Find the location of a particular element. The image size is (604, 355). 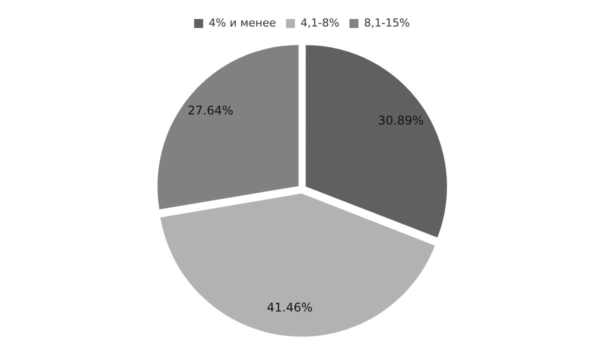

legend-label: 4% и менее is located at coordinates (242, 23).